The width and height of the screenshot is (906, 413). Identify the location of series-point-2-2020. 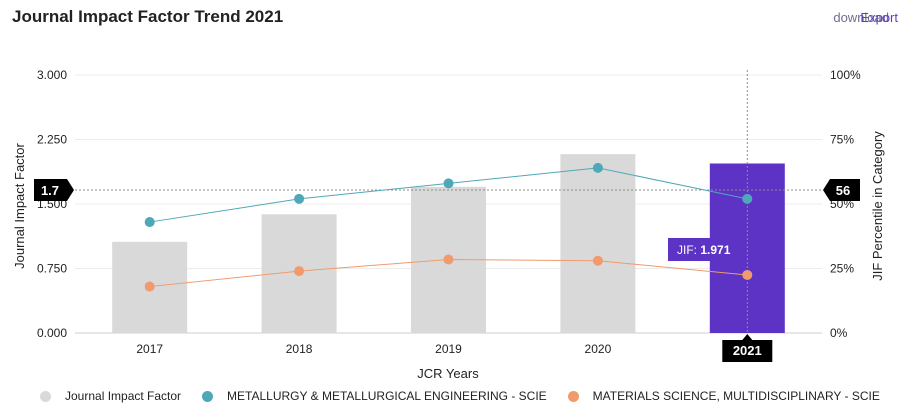
(597, 260).